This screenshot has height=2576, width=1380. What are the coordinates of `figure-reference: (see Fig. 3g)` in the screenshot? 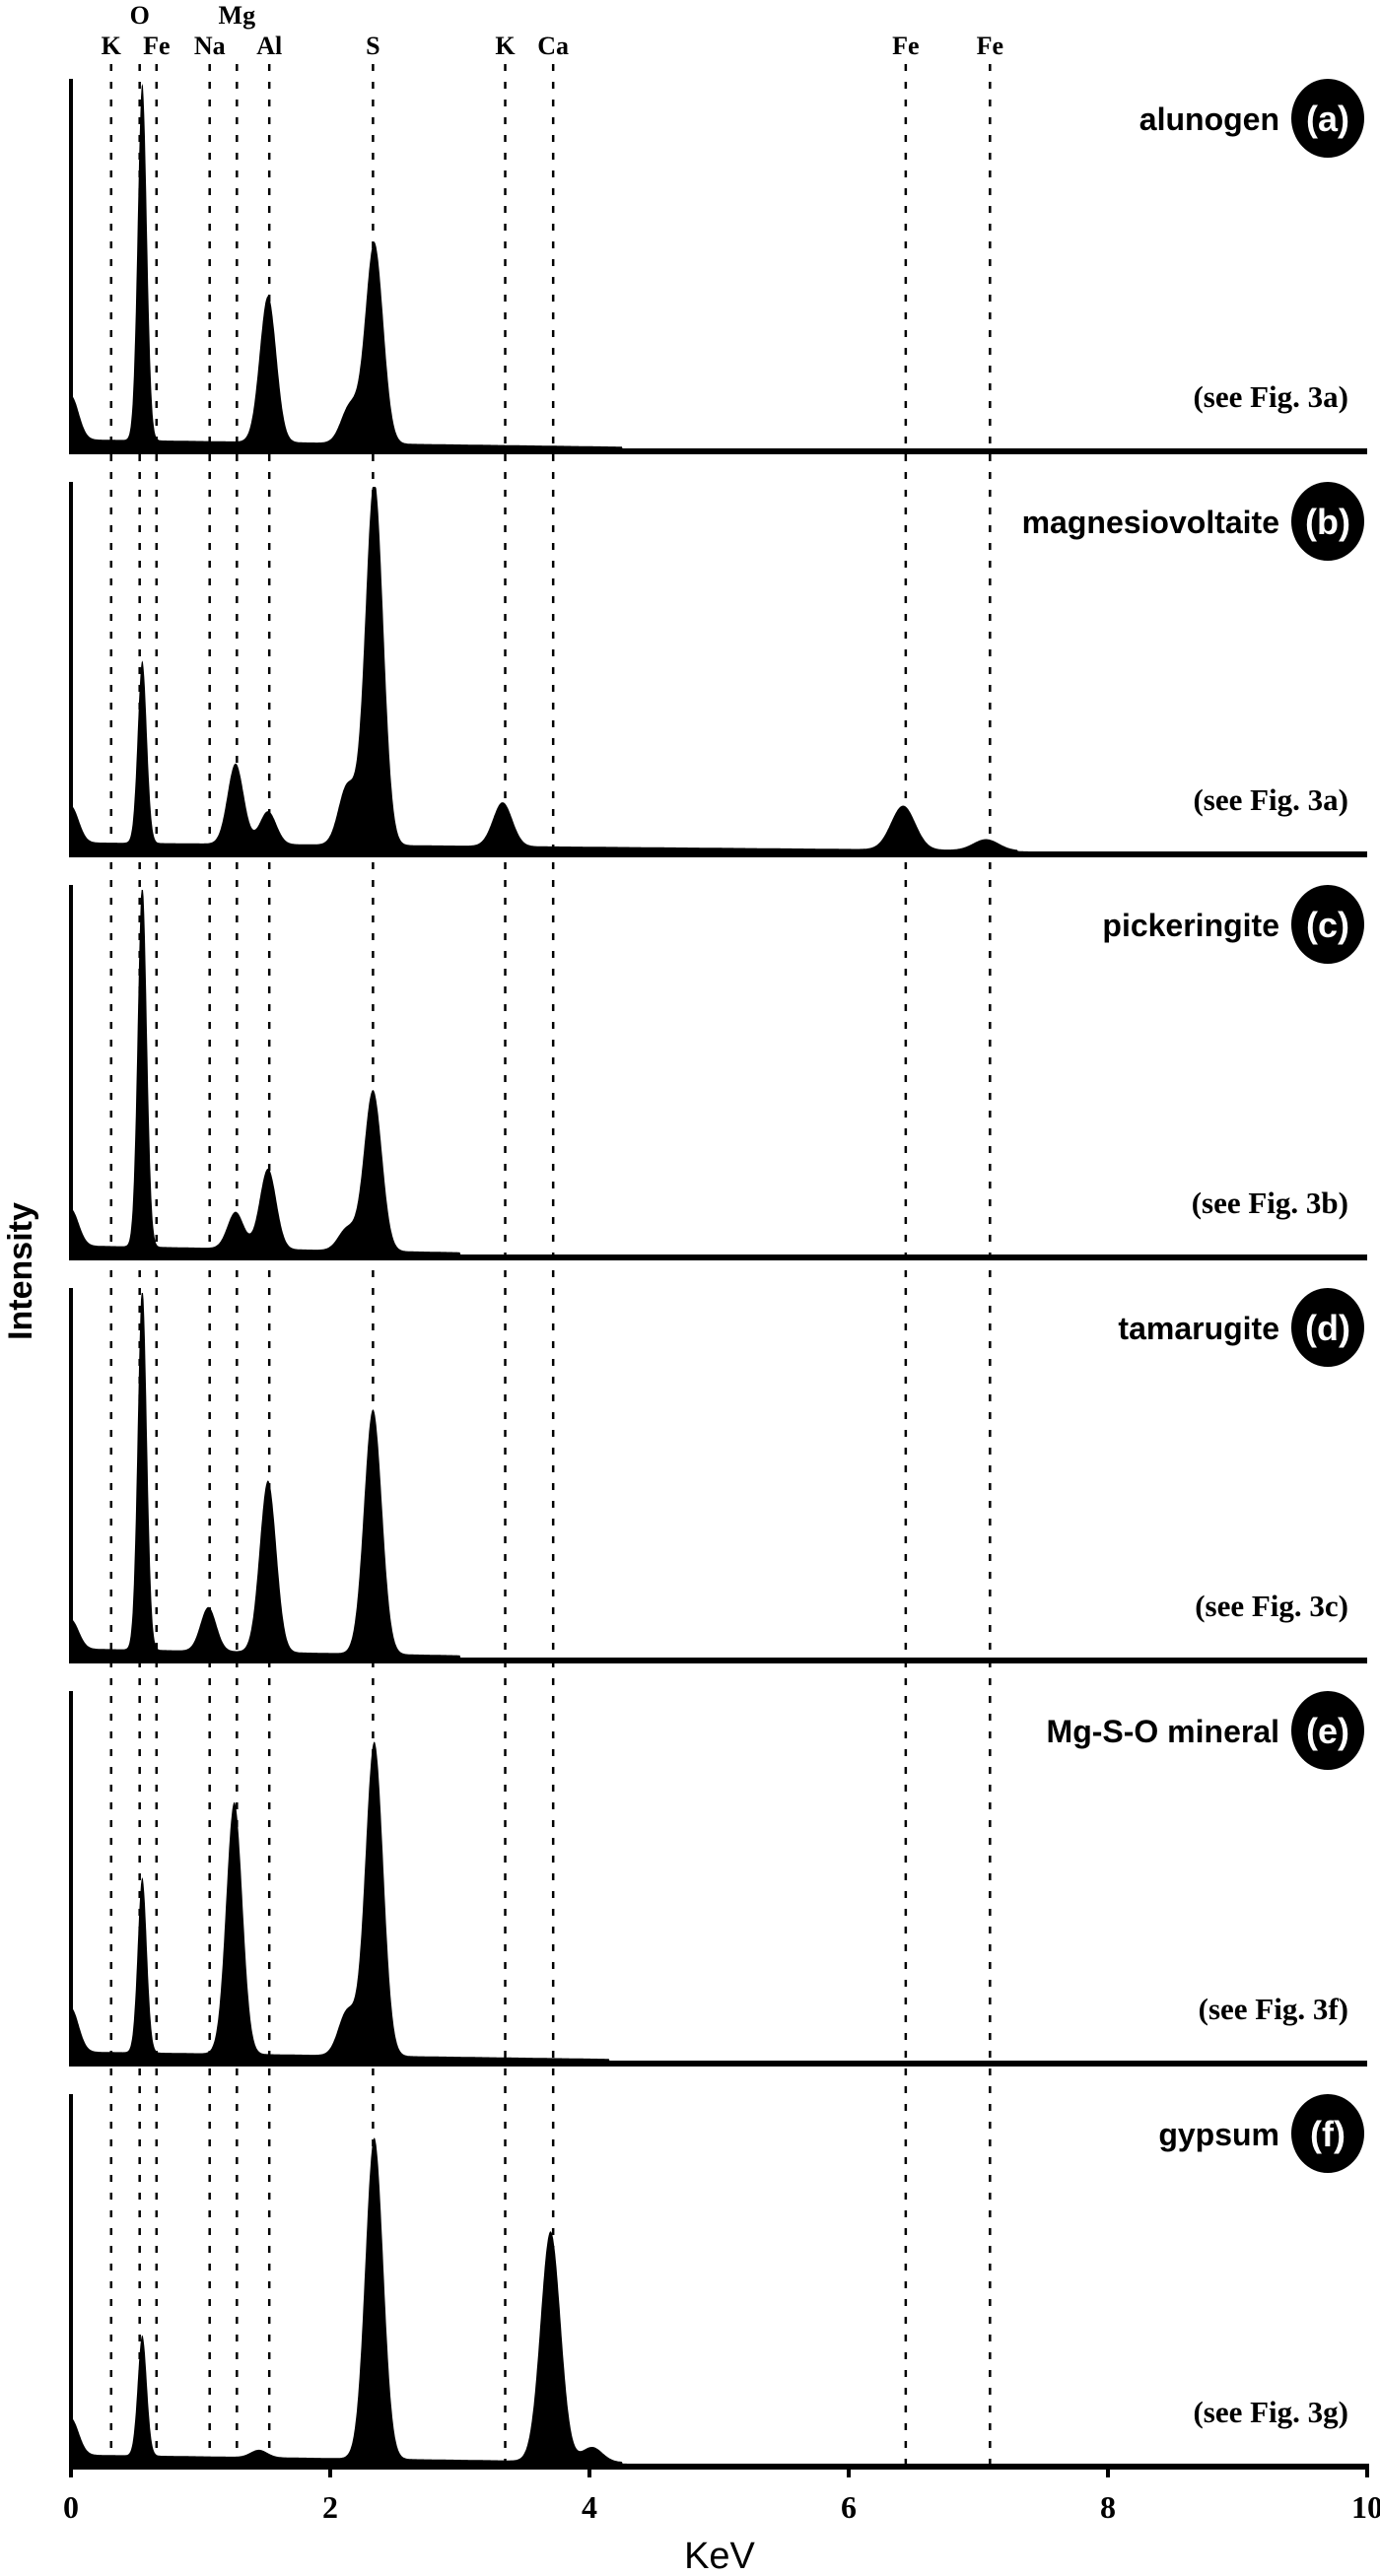 It's located at (1271, 2412).